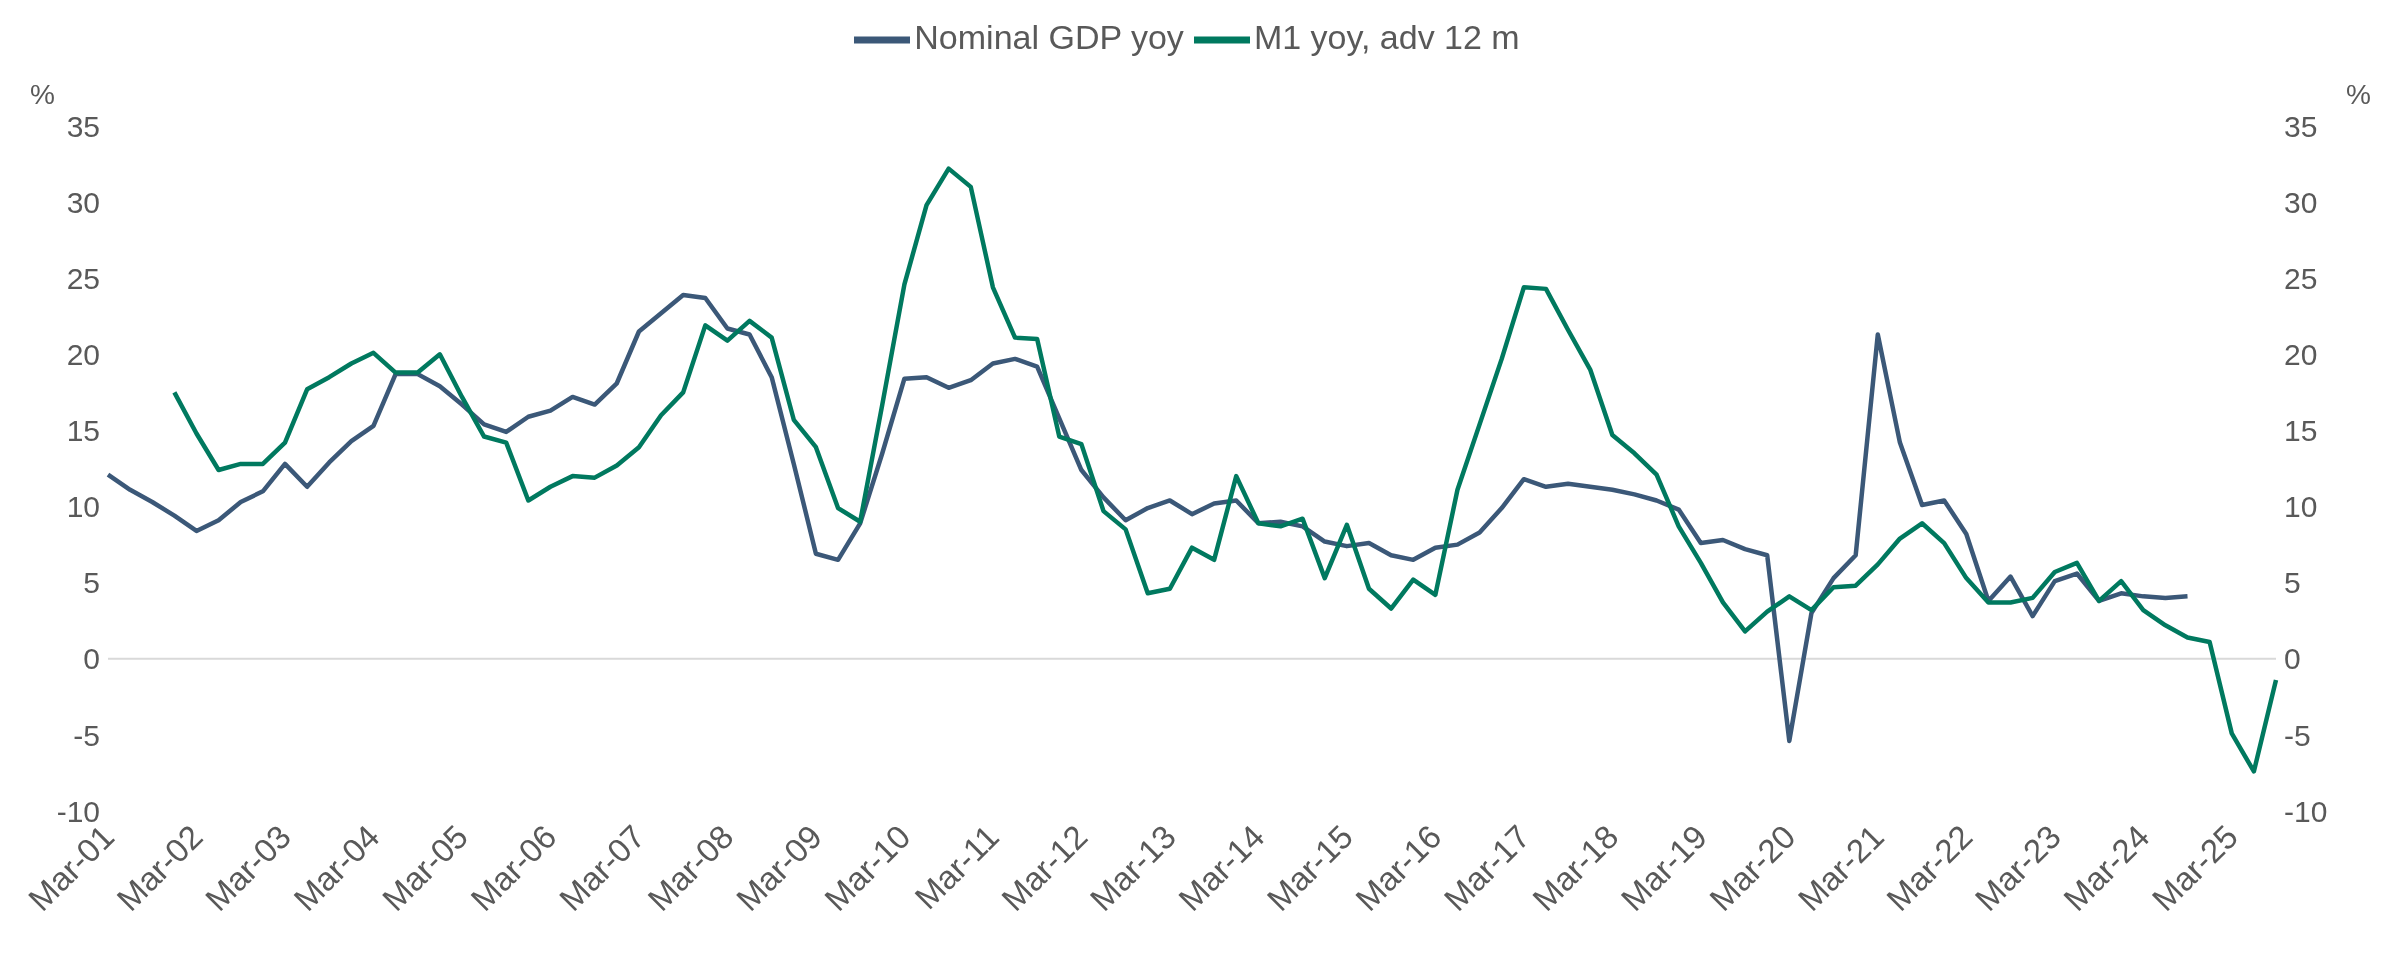  I want to click on legend-label: M1 yoy, adv 12 m, so click(1386, 36).